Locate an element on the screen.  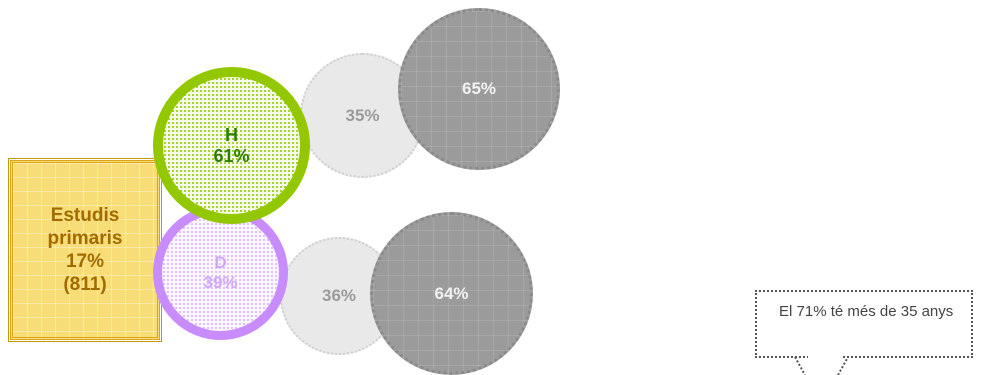
men-circle: H 61% is located at coordinates (231, 145).